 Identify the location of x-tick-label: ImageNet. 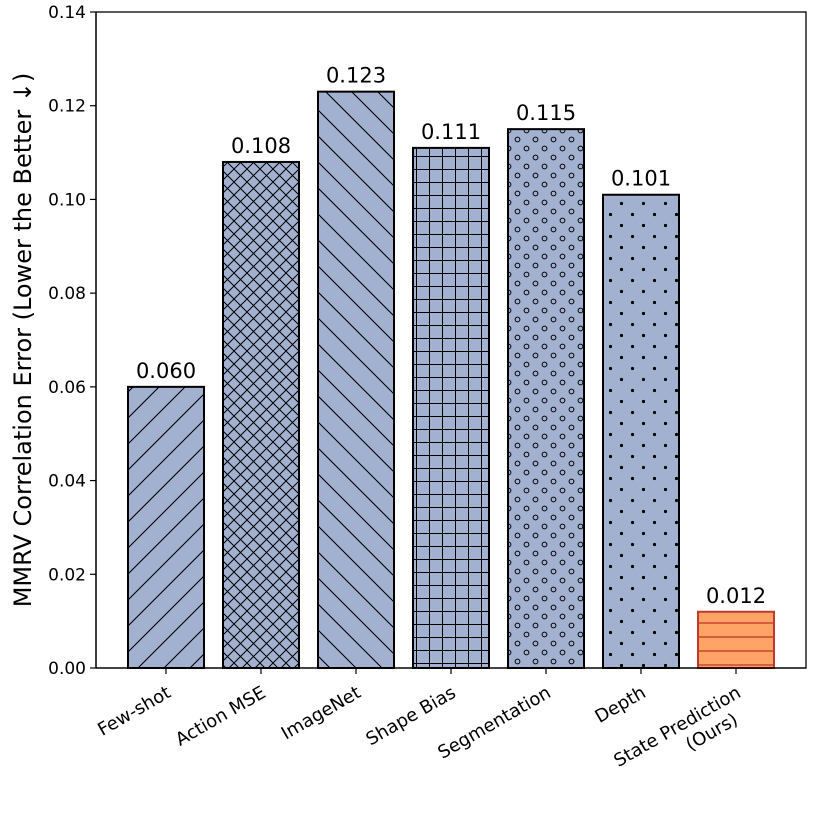
(321, 713).